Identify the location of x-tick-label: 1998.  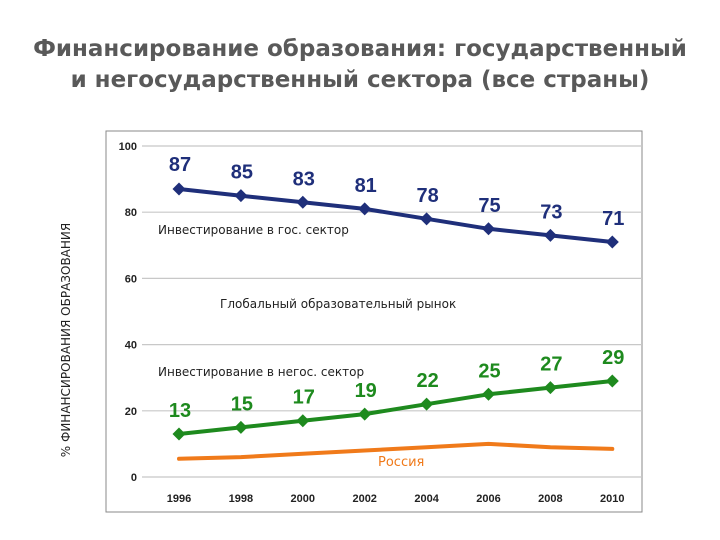
(241, 499).